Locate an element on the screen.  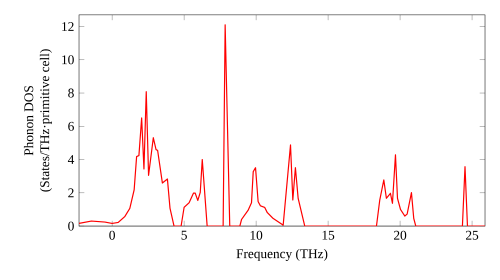
y-tick-label: 0 is located at coordinates (71, 226).